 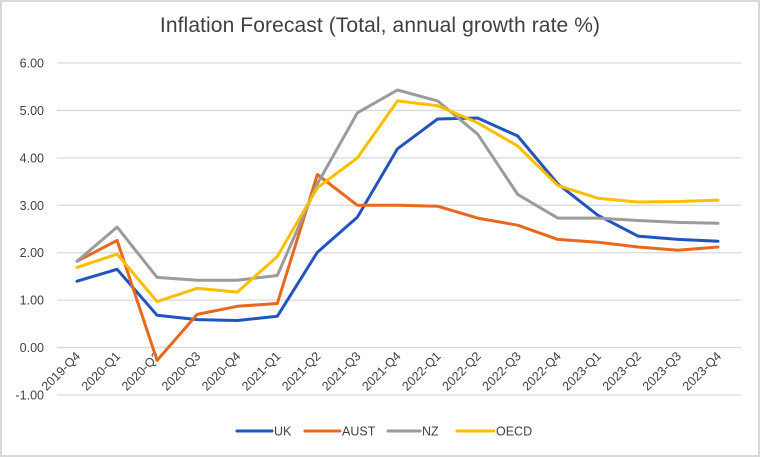 What do you see at coordinates (32, 111) in the screenshot?
I see `y-tick-label: 5.00` at bounding box center [32, 111].